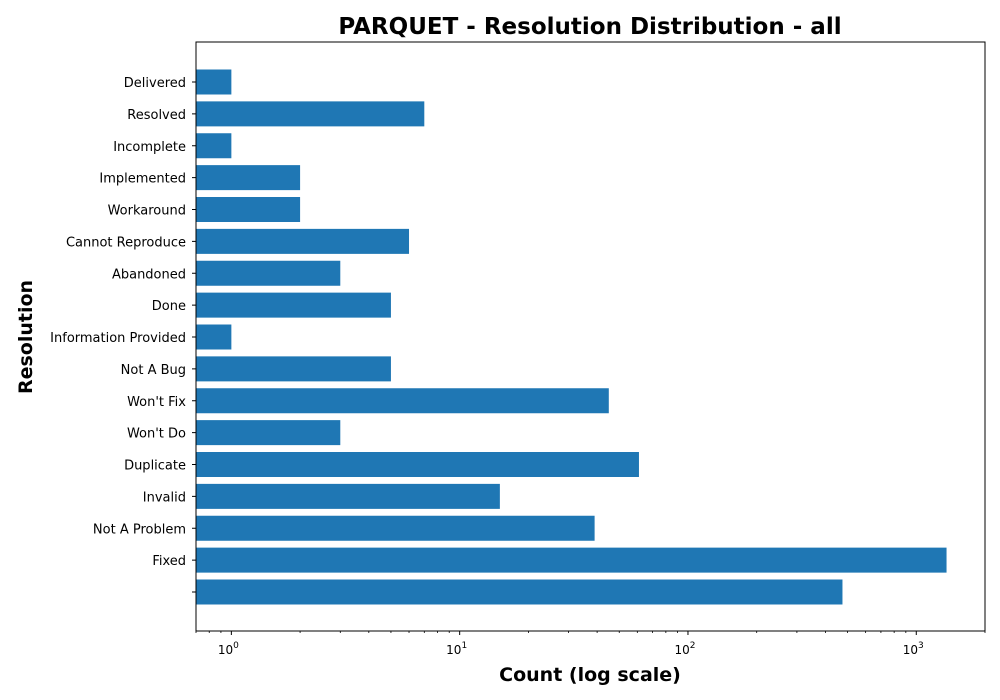  Describe the element at coordinates (156, 402) in the screenshot. I see `y-tick-label: Won't Fix` at that location.